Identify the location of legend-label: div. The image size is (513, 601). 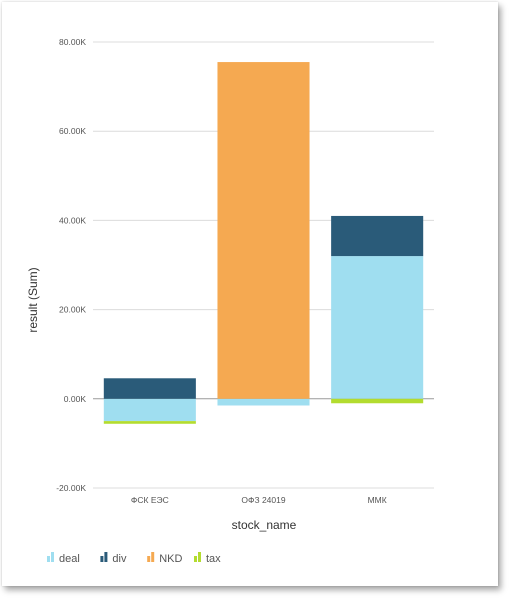
(119, 559).